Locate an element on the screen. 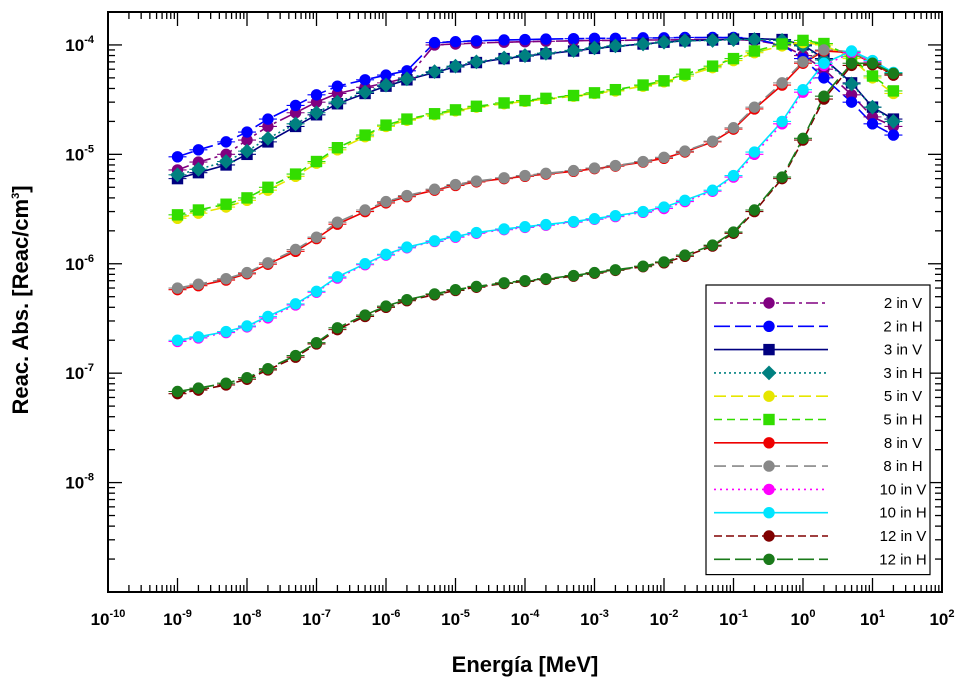 This screenshot has width=963, height=688. series-line is located at coordinates (535, 104).